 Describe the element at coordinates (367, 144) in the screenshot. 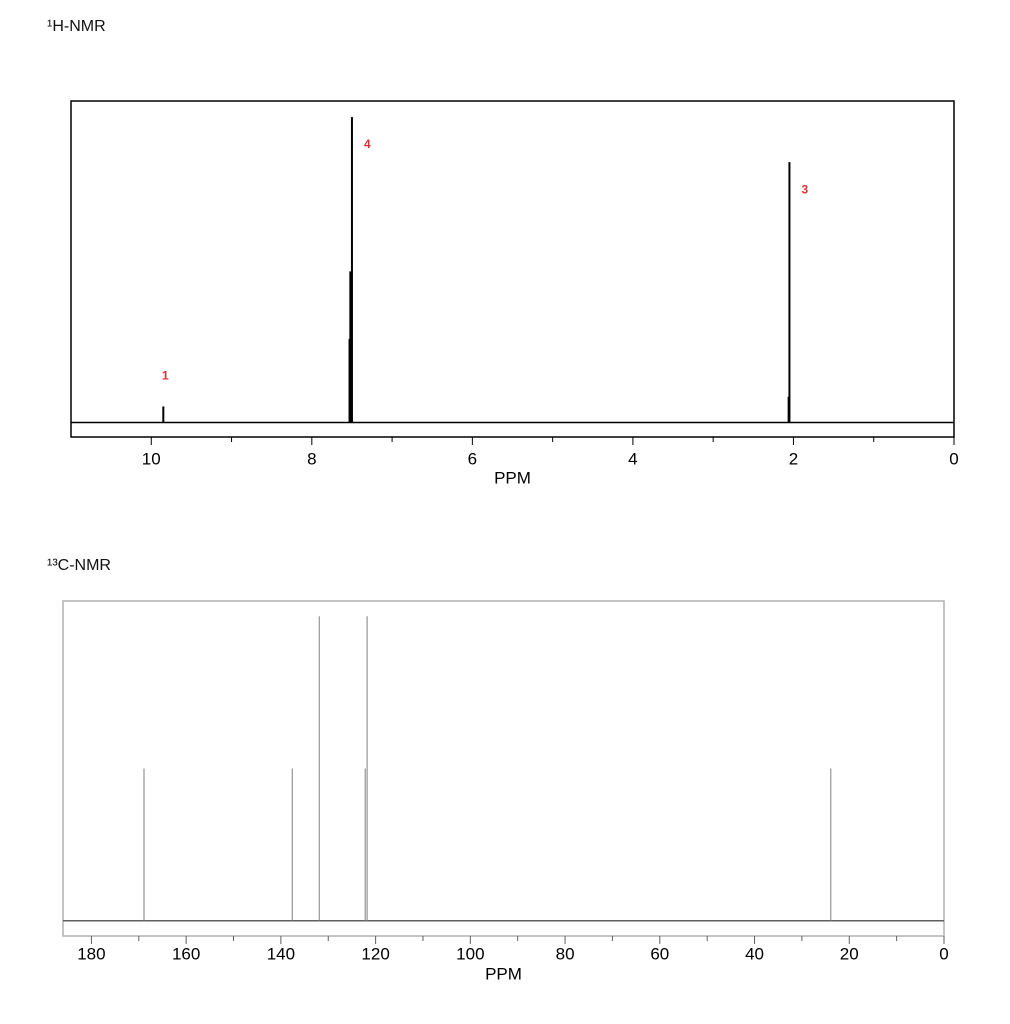

I see `peak-label: 4` at that location.